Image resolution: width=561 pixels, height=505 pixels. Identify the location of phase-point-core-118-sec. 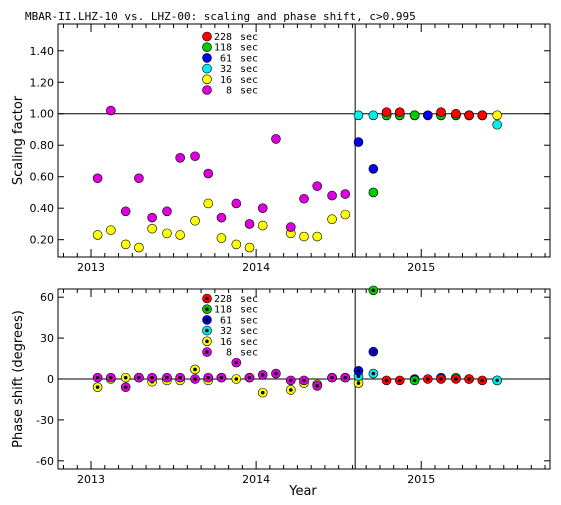
(414, 380).